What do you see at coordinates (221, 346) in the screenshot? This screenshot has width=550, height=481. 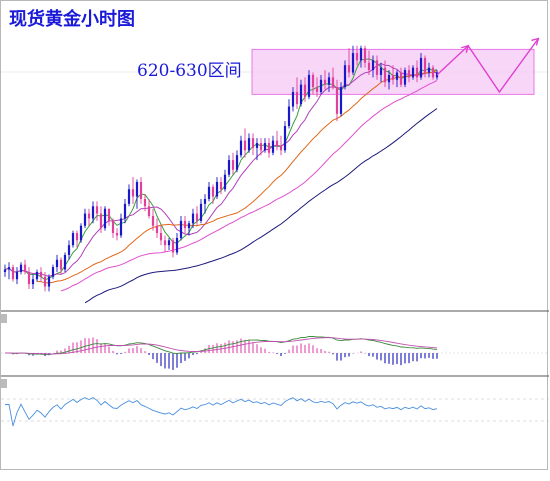 I see `signal-line` at bounding box center [221, 346].